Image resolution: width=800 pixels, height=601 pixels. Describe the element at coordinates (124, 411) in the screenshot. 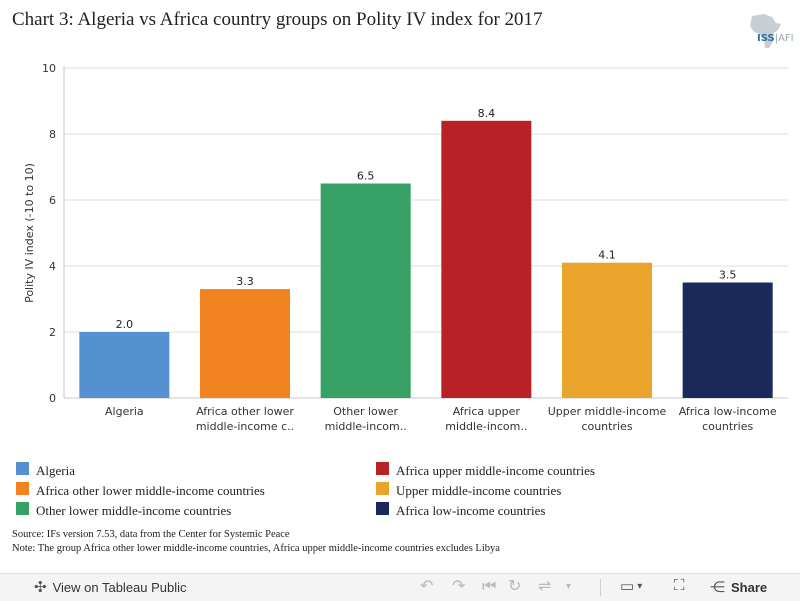

I see `x-tick-label: Algeria` at that location.